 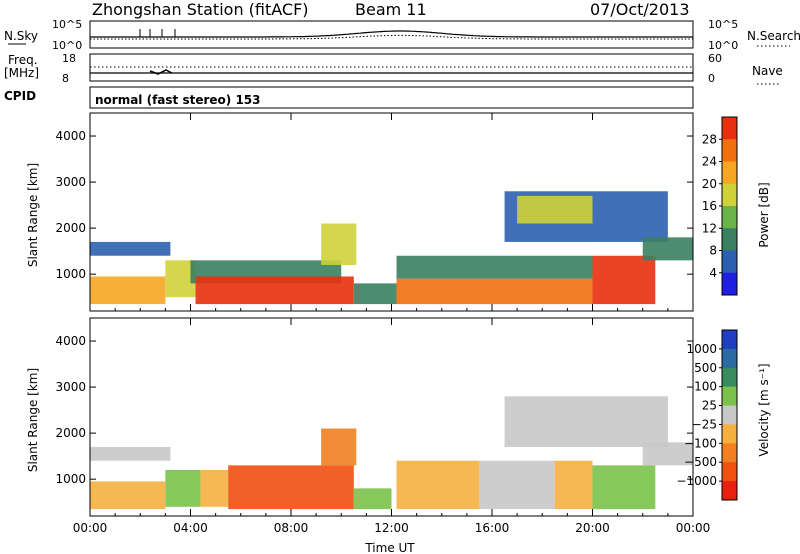 I want to click on noise-left-tick-bottom: 10^0, so click(x=67, y=45).